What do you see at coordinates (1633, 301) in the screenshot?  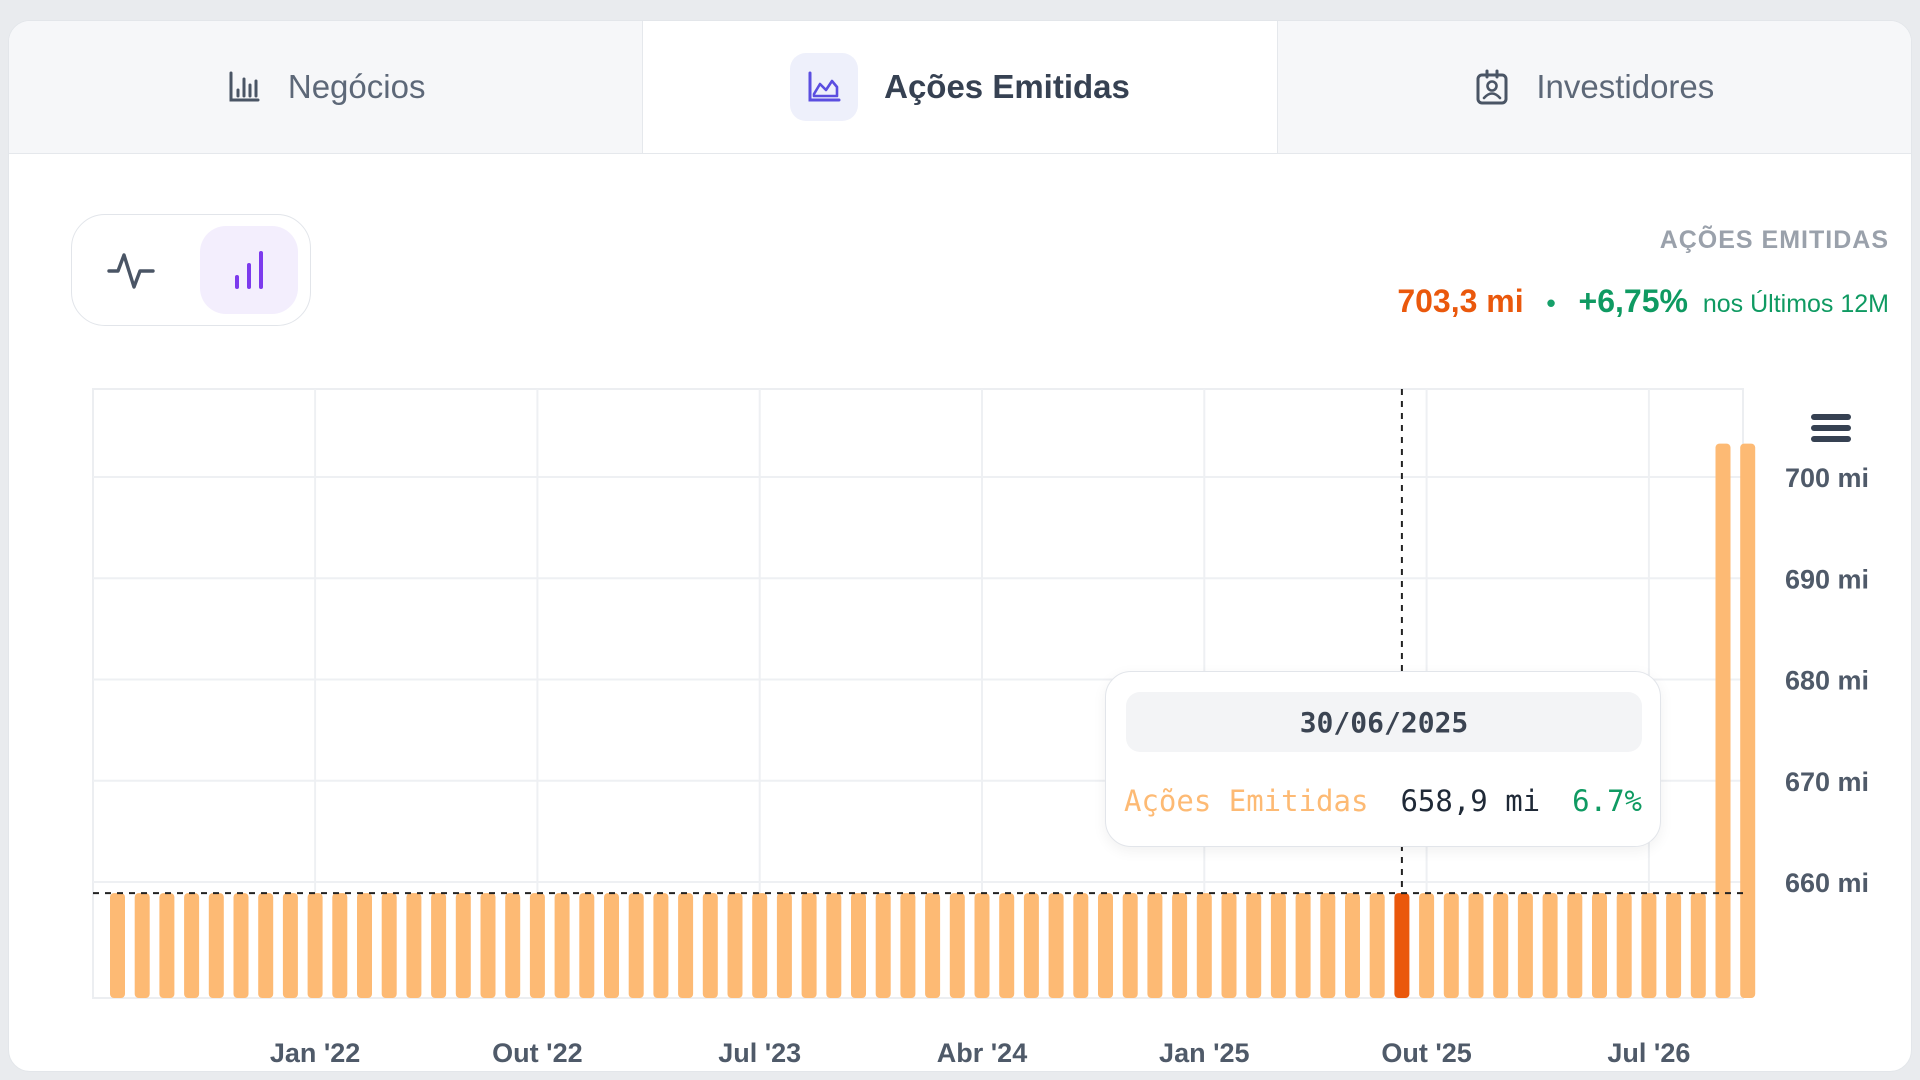 I see `summary-change: +6,75%` at bounding box center [1633, 301].